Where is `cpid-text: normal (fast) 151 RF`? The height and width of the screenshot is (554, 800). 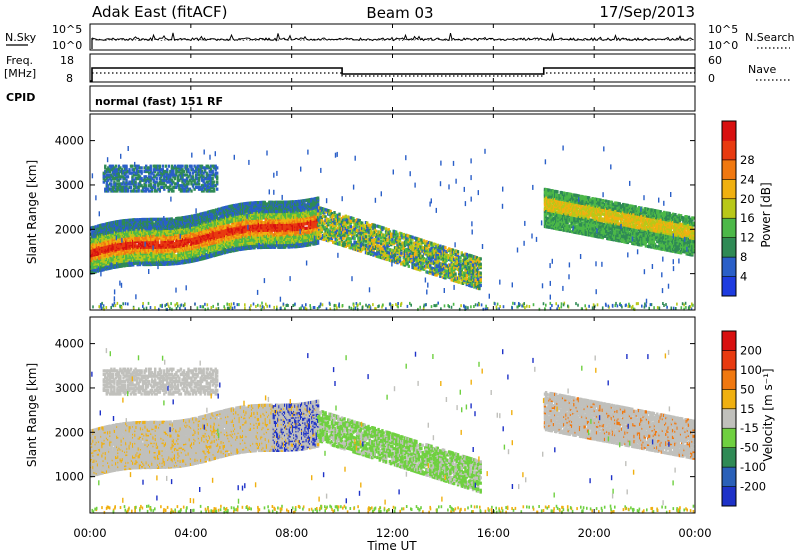
cpid-text: normal (fast) 151 RF is located at coordinates (159, 101).